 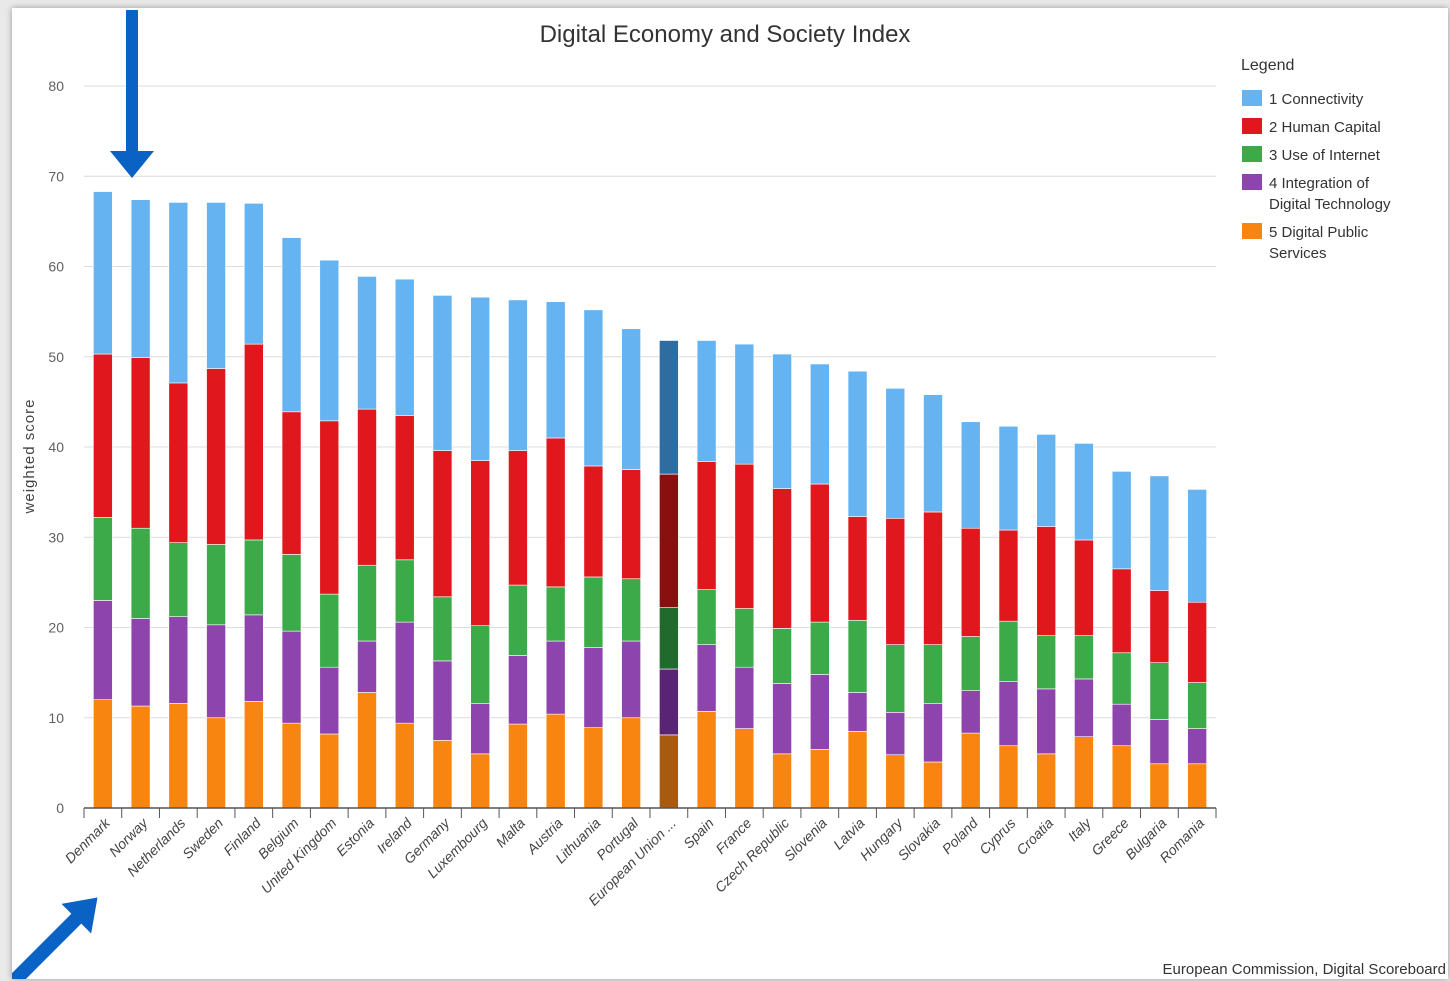 What do you see at coordinates (650, 812) in the screenshot?
I see `x-axis` at bounding box center [650, 812].